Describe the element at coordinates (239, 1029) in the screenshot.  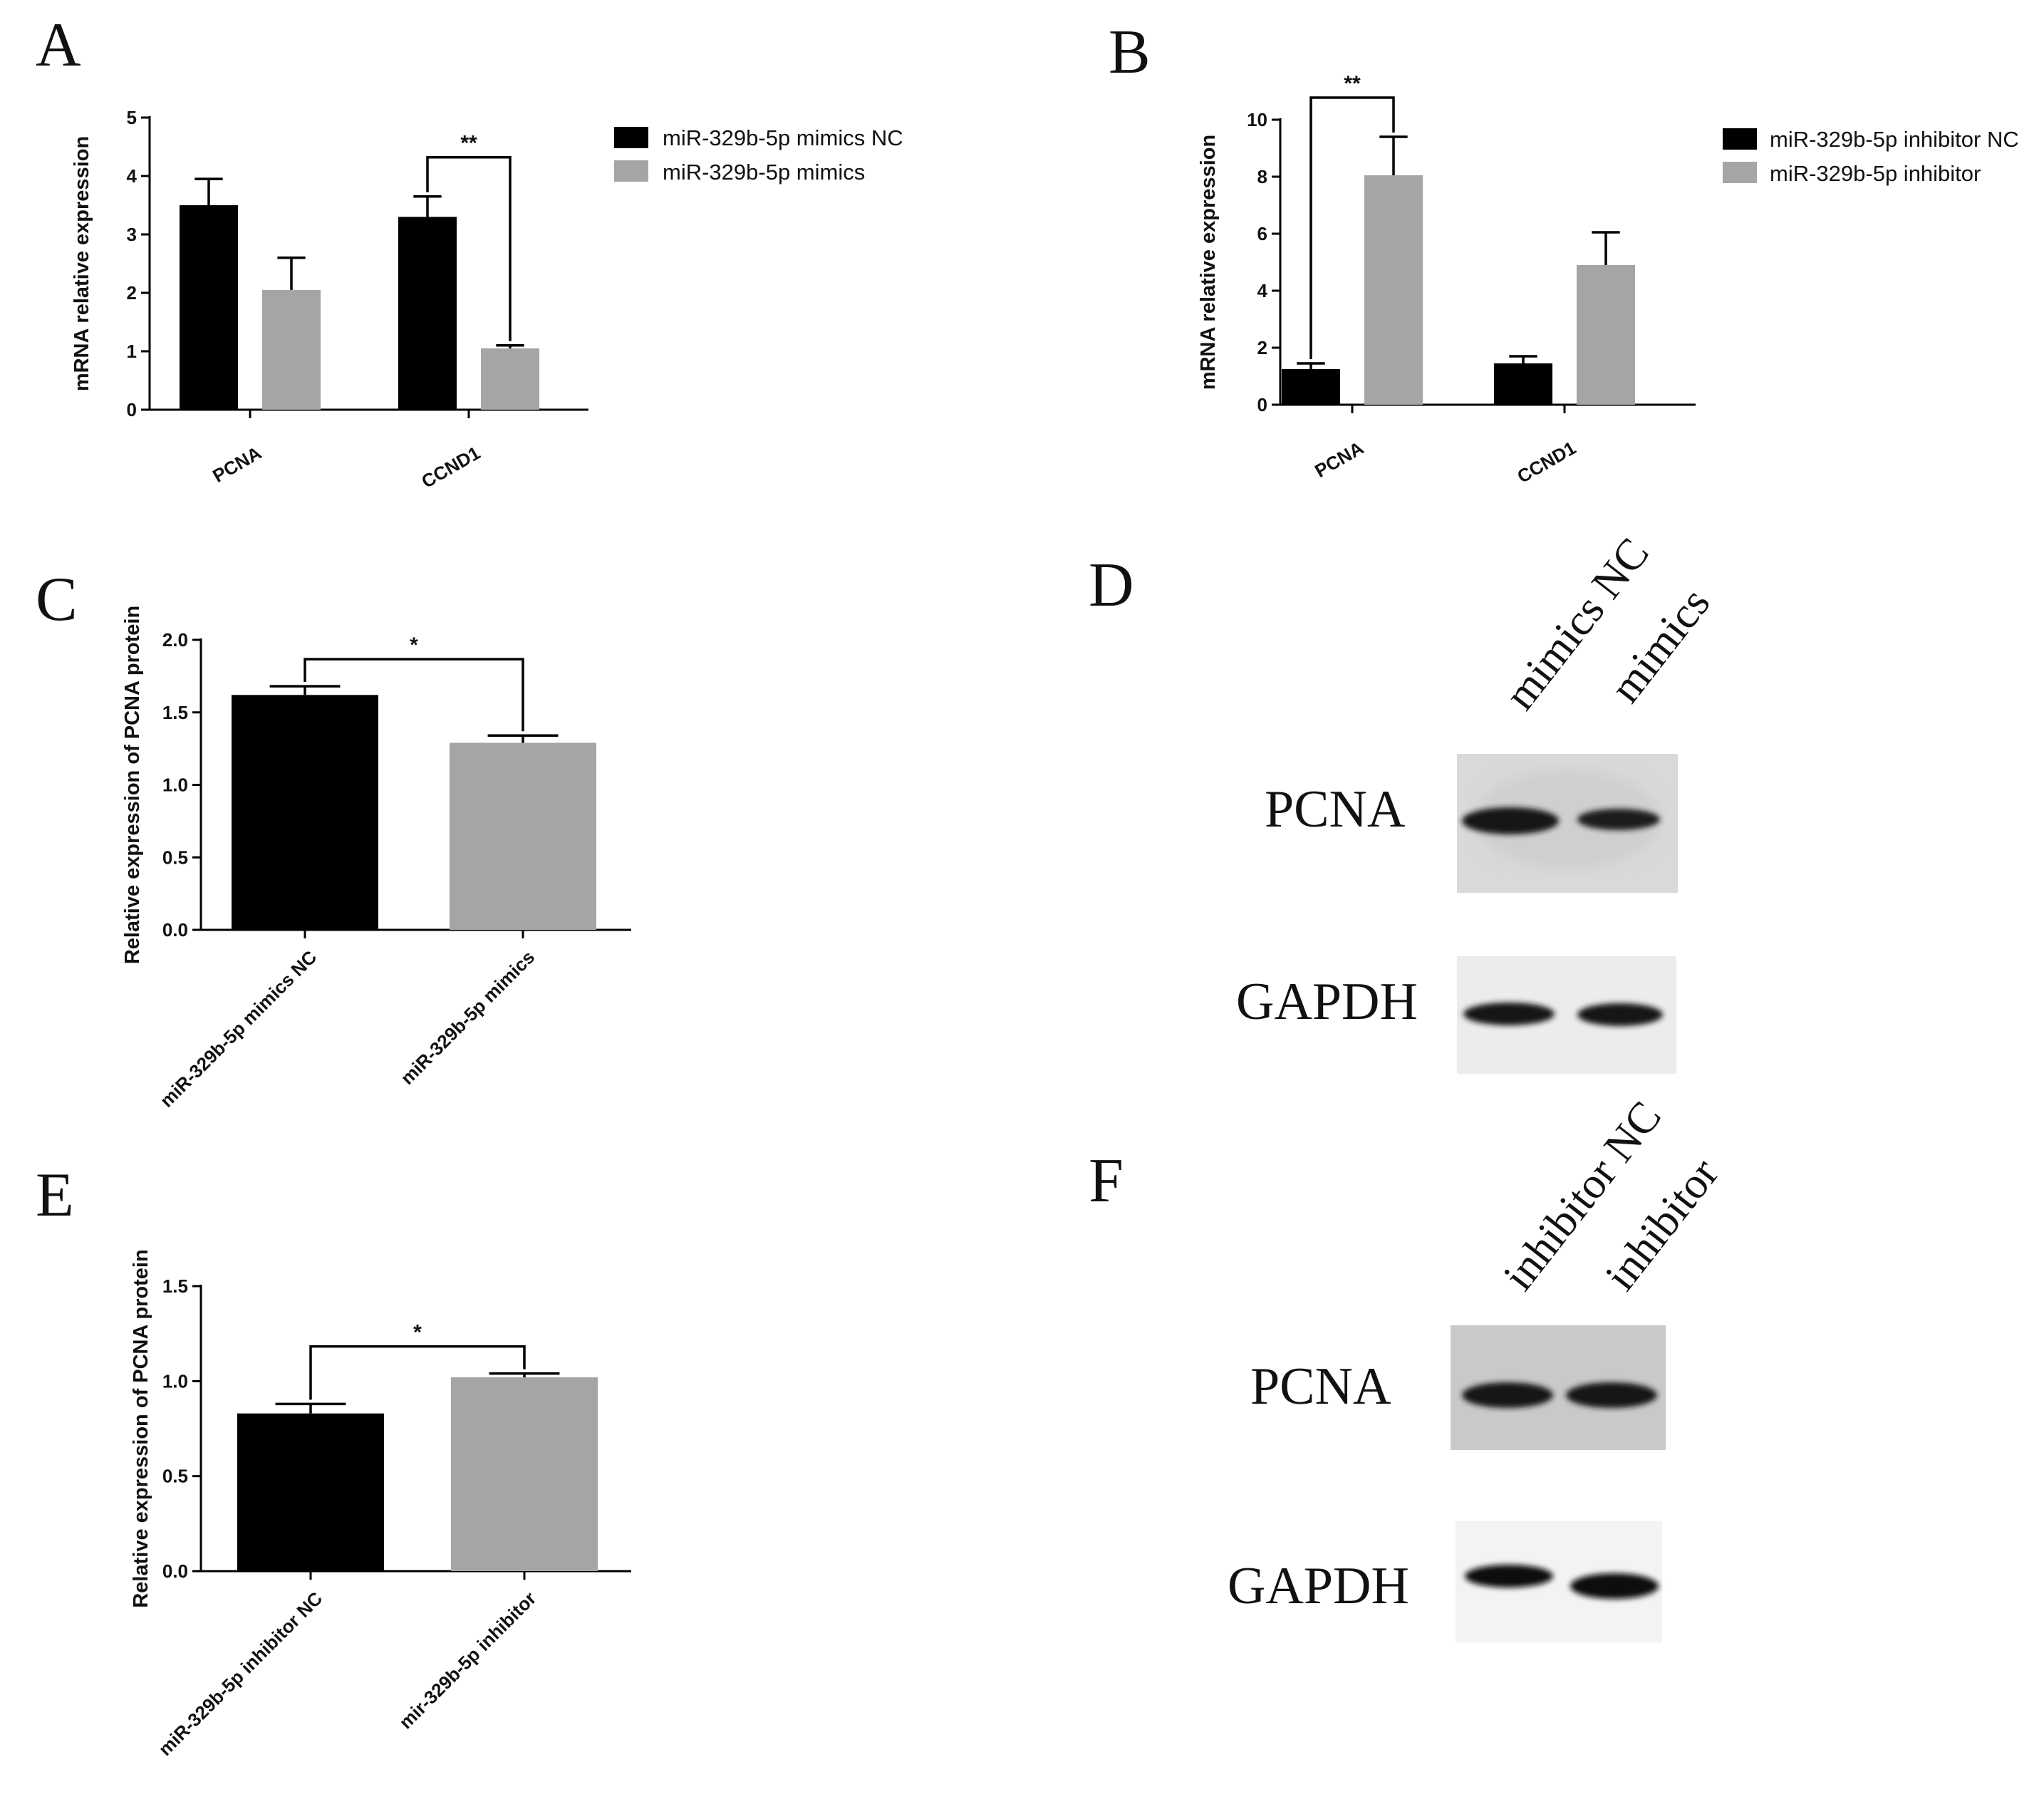
I see `panel-c-category-label: miR-329b-5p mimics NC` at that location.